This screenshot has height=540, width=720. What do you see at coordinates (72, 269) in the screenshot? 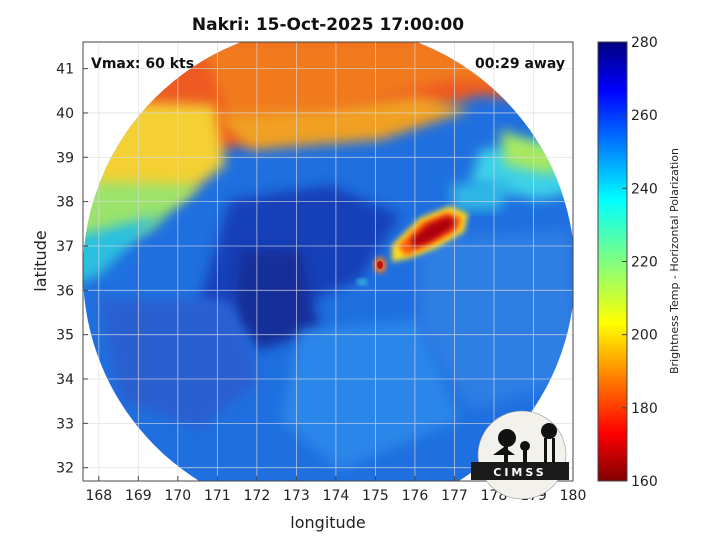
I see `y-axis-ticks: 32 33 34 35 36 37 38 39 40 41` at bounding box center [72, 269].